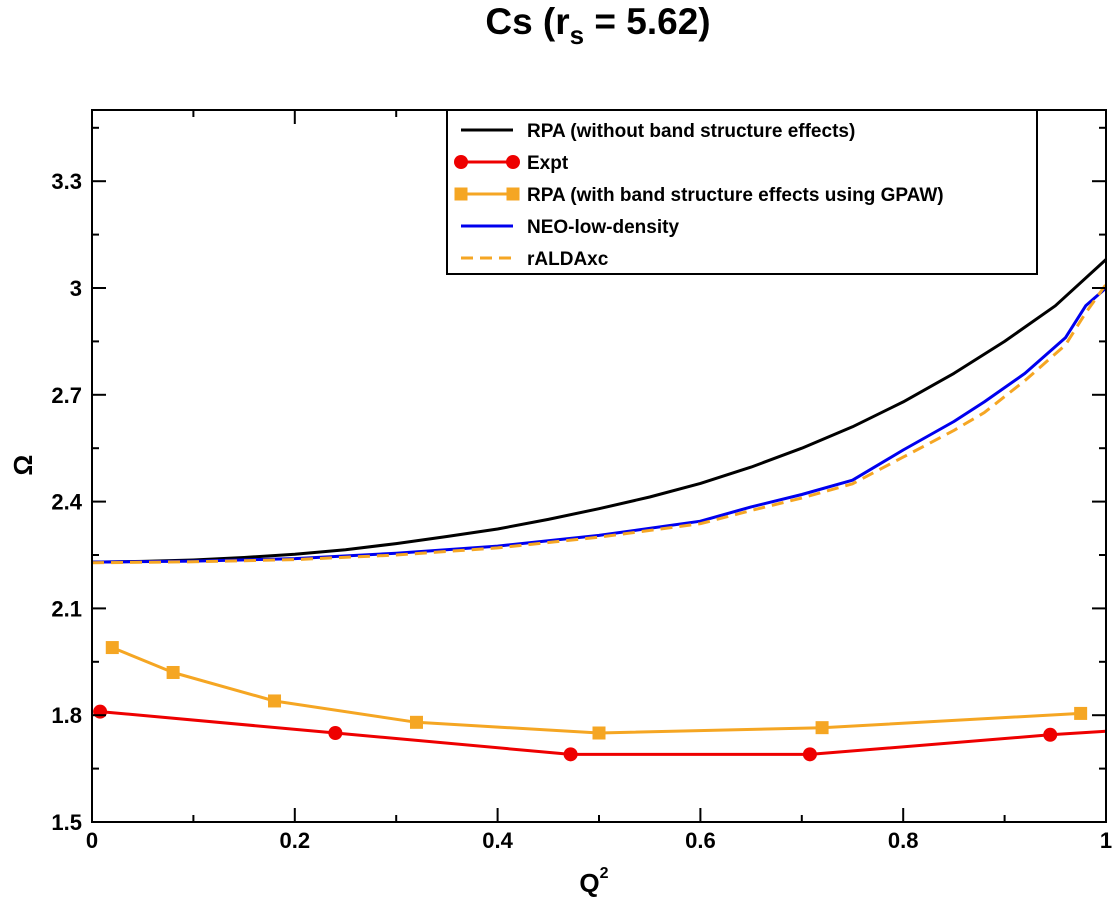 The image size is (1113, 898). I want to click on y-tick-label: 2.1, so click(66, 608).